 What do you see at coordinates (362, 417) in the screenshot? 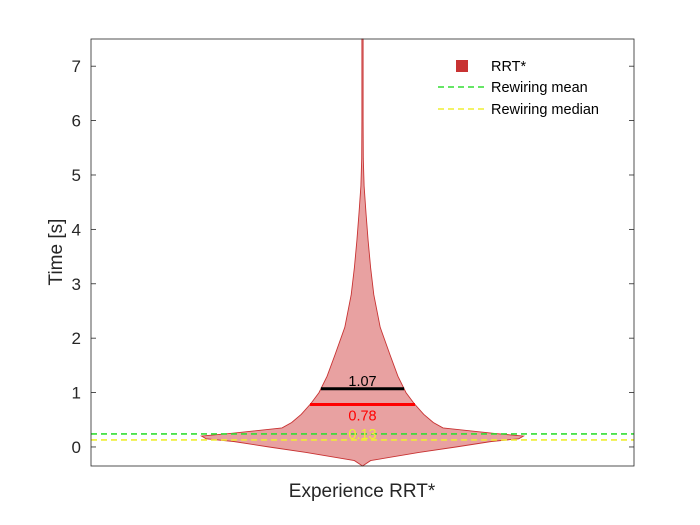
I see `stat-label-median: 0.78` at bounding box center [362, 417].